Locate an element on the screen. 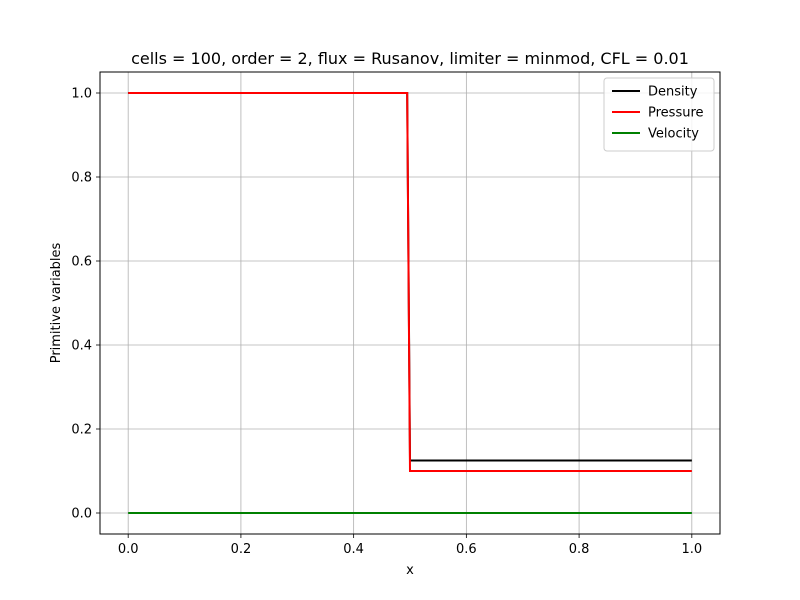 The image size is (800, 600). y-tick-label: 0.4 is located at coordinates (81, 346).